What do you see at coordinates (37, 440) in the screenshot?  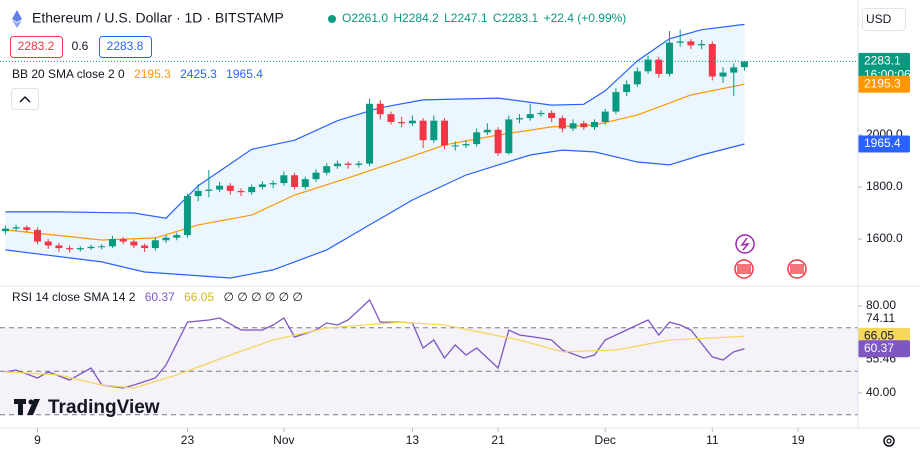 I see `x-tick-label: 9` at bounding box center [37, 440].